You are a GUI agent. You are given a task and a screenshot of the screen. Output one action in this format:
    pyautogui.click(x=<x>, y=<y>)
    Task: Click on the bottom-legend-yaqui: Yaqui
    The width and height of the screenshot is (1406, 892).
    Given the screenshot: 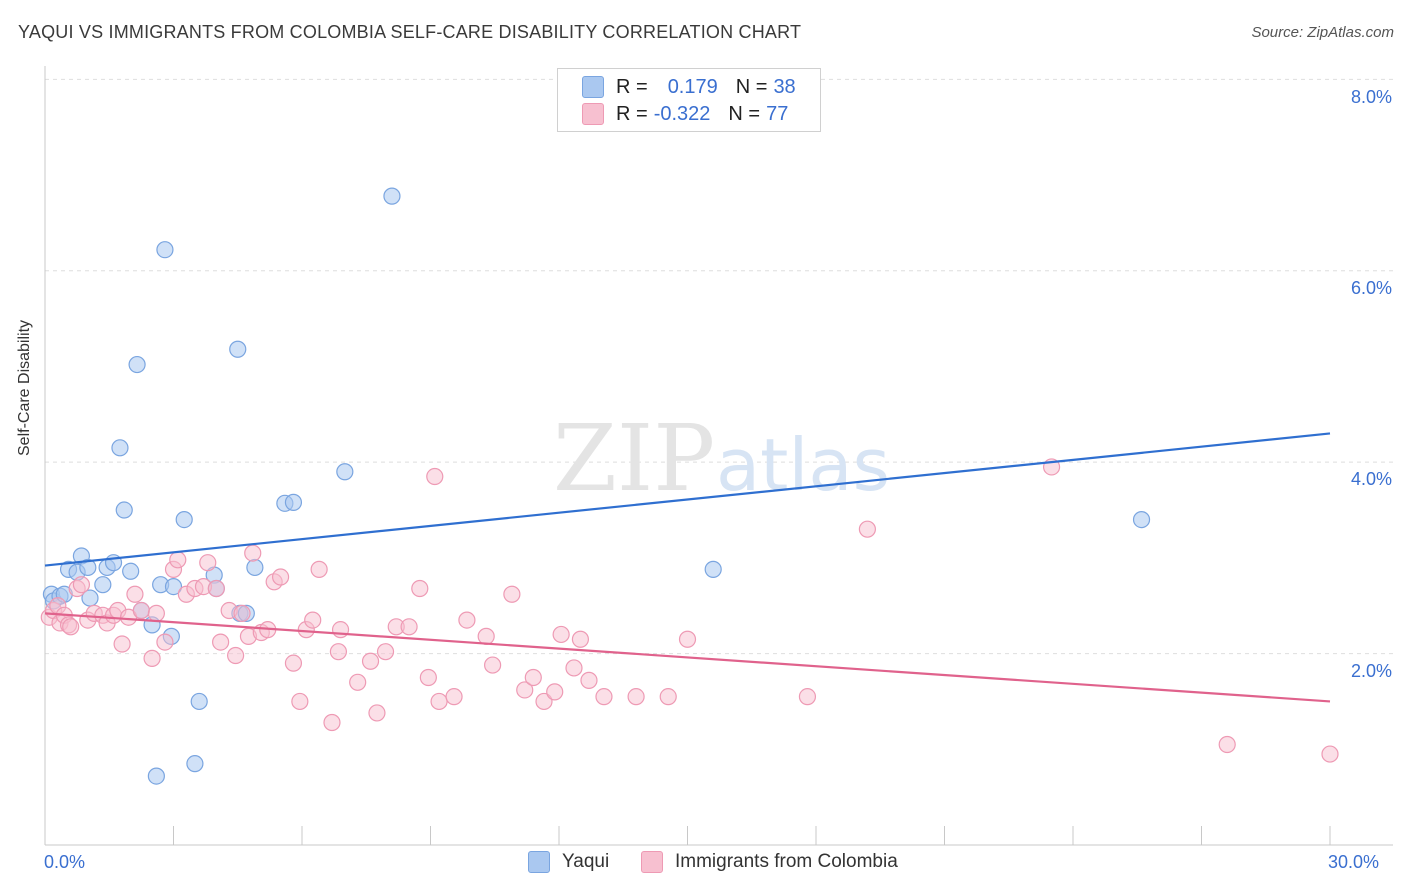 What is the action you would take?
    pyautogui.click(x=568, y=862)
    